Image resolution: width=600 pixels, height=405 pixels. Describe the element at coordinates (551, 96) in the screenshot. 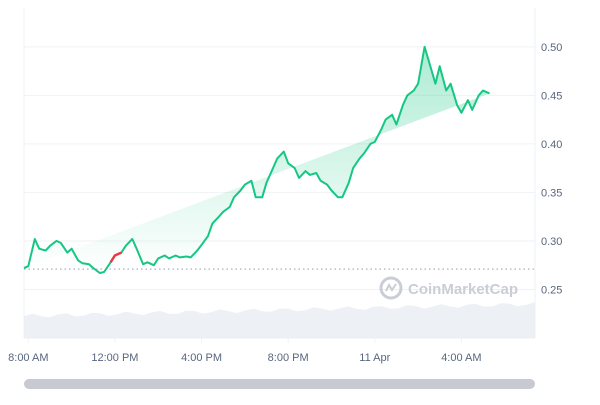

I see `y-tick-label: 0.45` at that location.